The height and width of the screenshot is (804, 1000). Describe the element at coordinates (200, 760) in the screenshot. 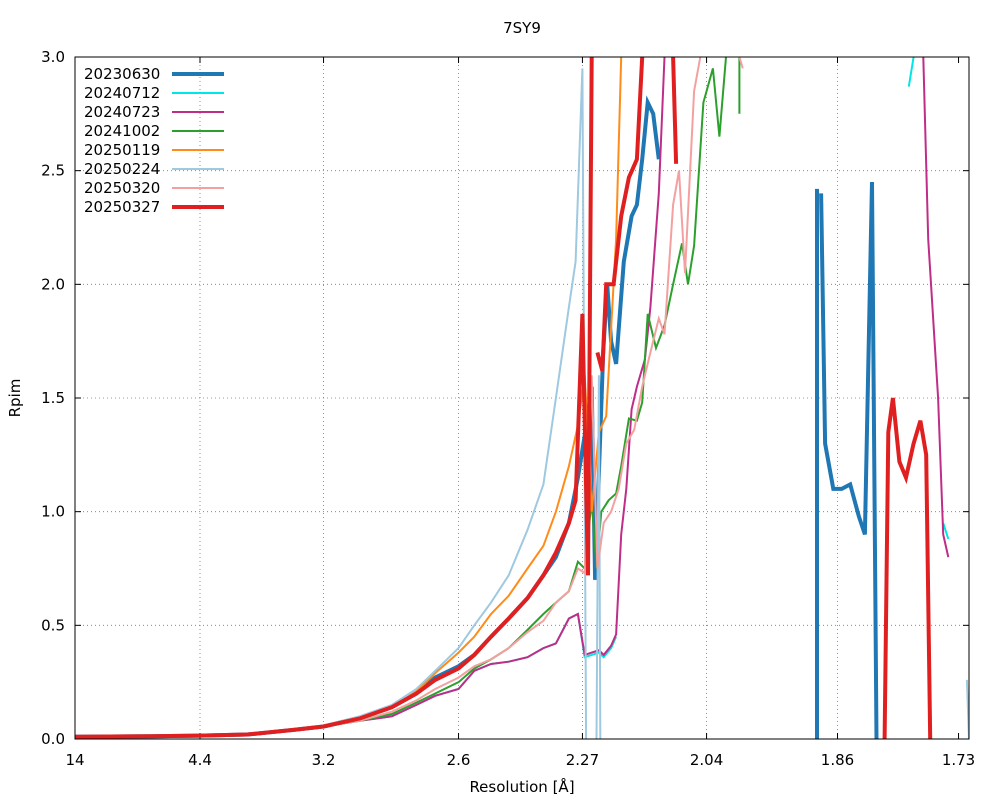

I see `x-tick-label: 4.4` at that location.